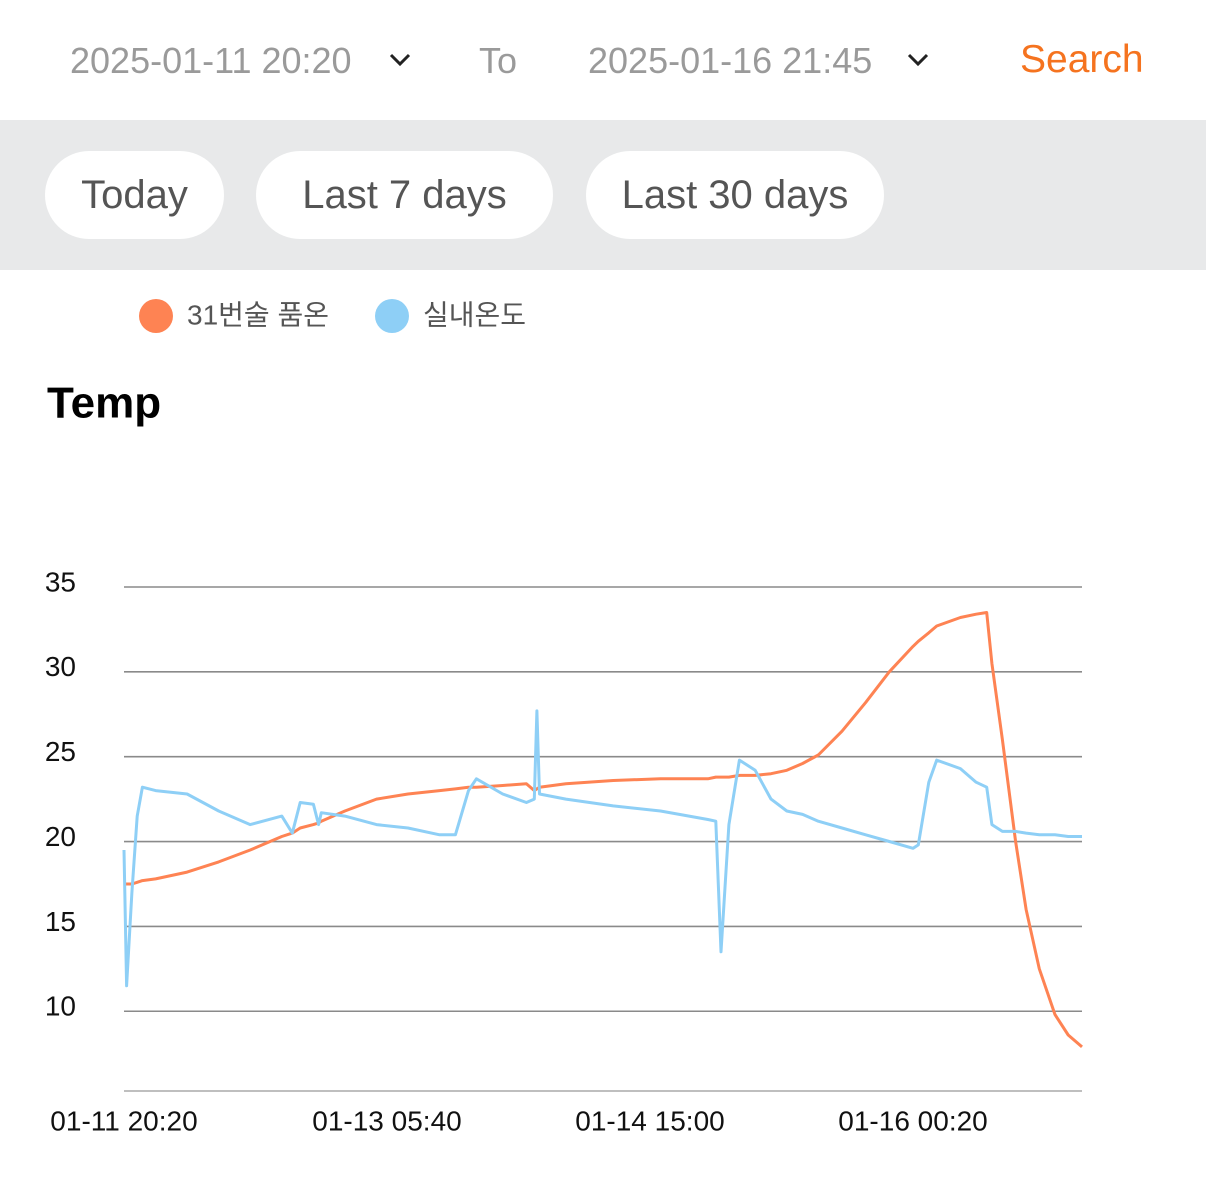  What do you see at coordinates (60, 581) in the screenshot?
I see `y-tick-label: 35` at bounding box center [60, 581].